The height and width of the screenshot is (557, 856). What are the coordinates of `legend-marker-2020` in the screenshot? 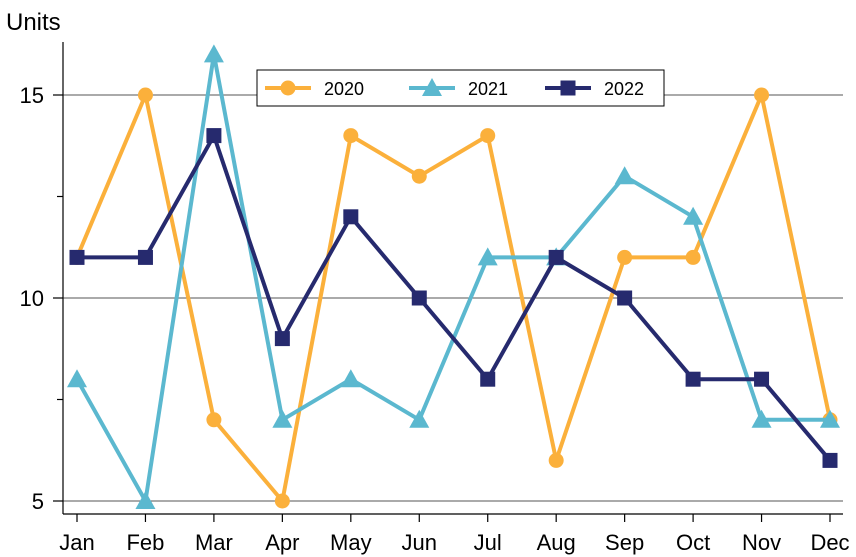 It's located at (288, 88).